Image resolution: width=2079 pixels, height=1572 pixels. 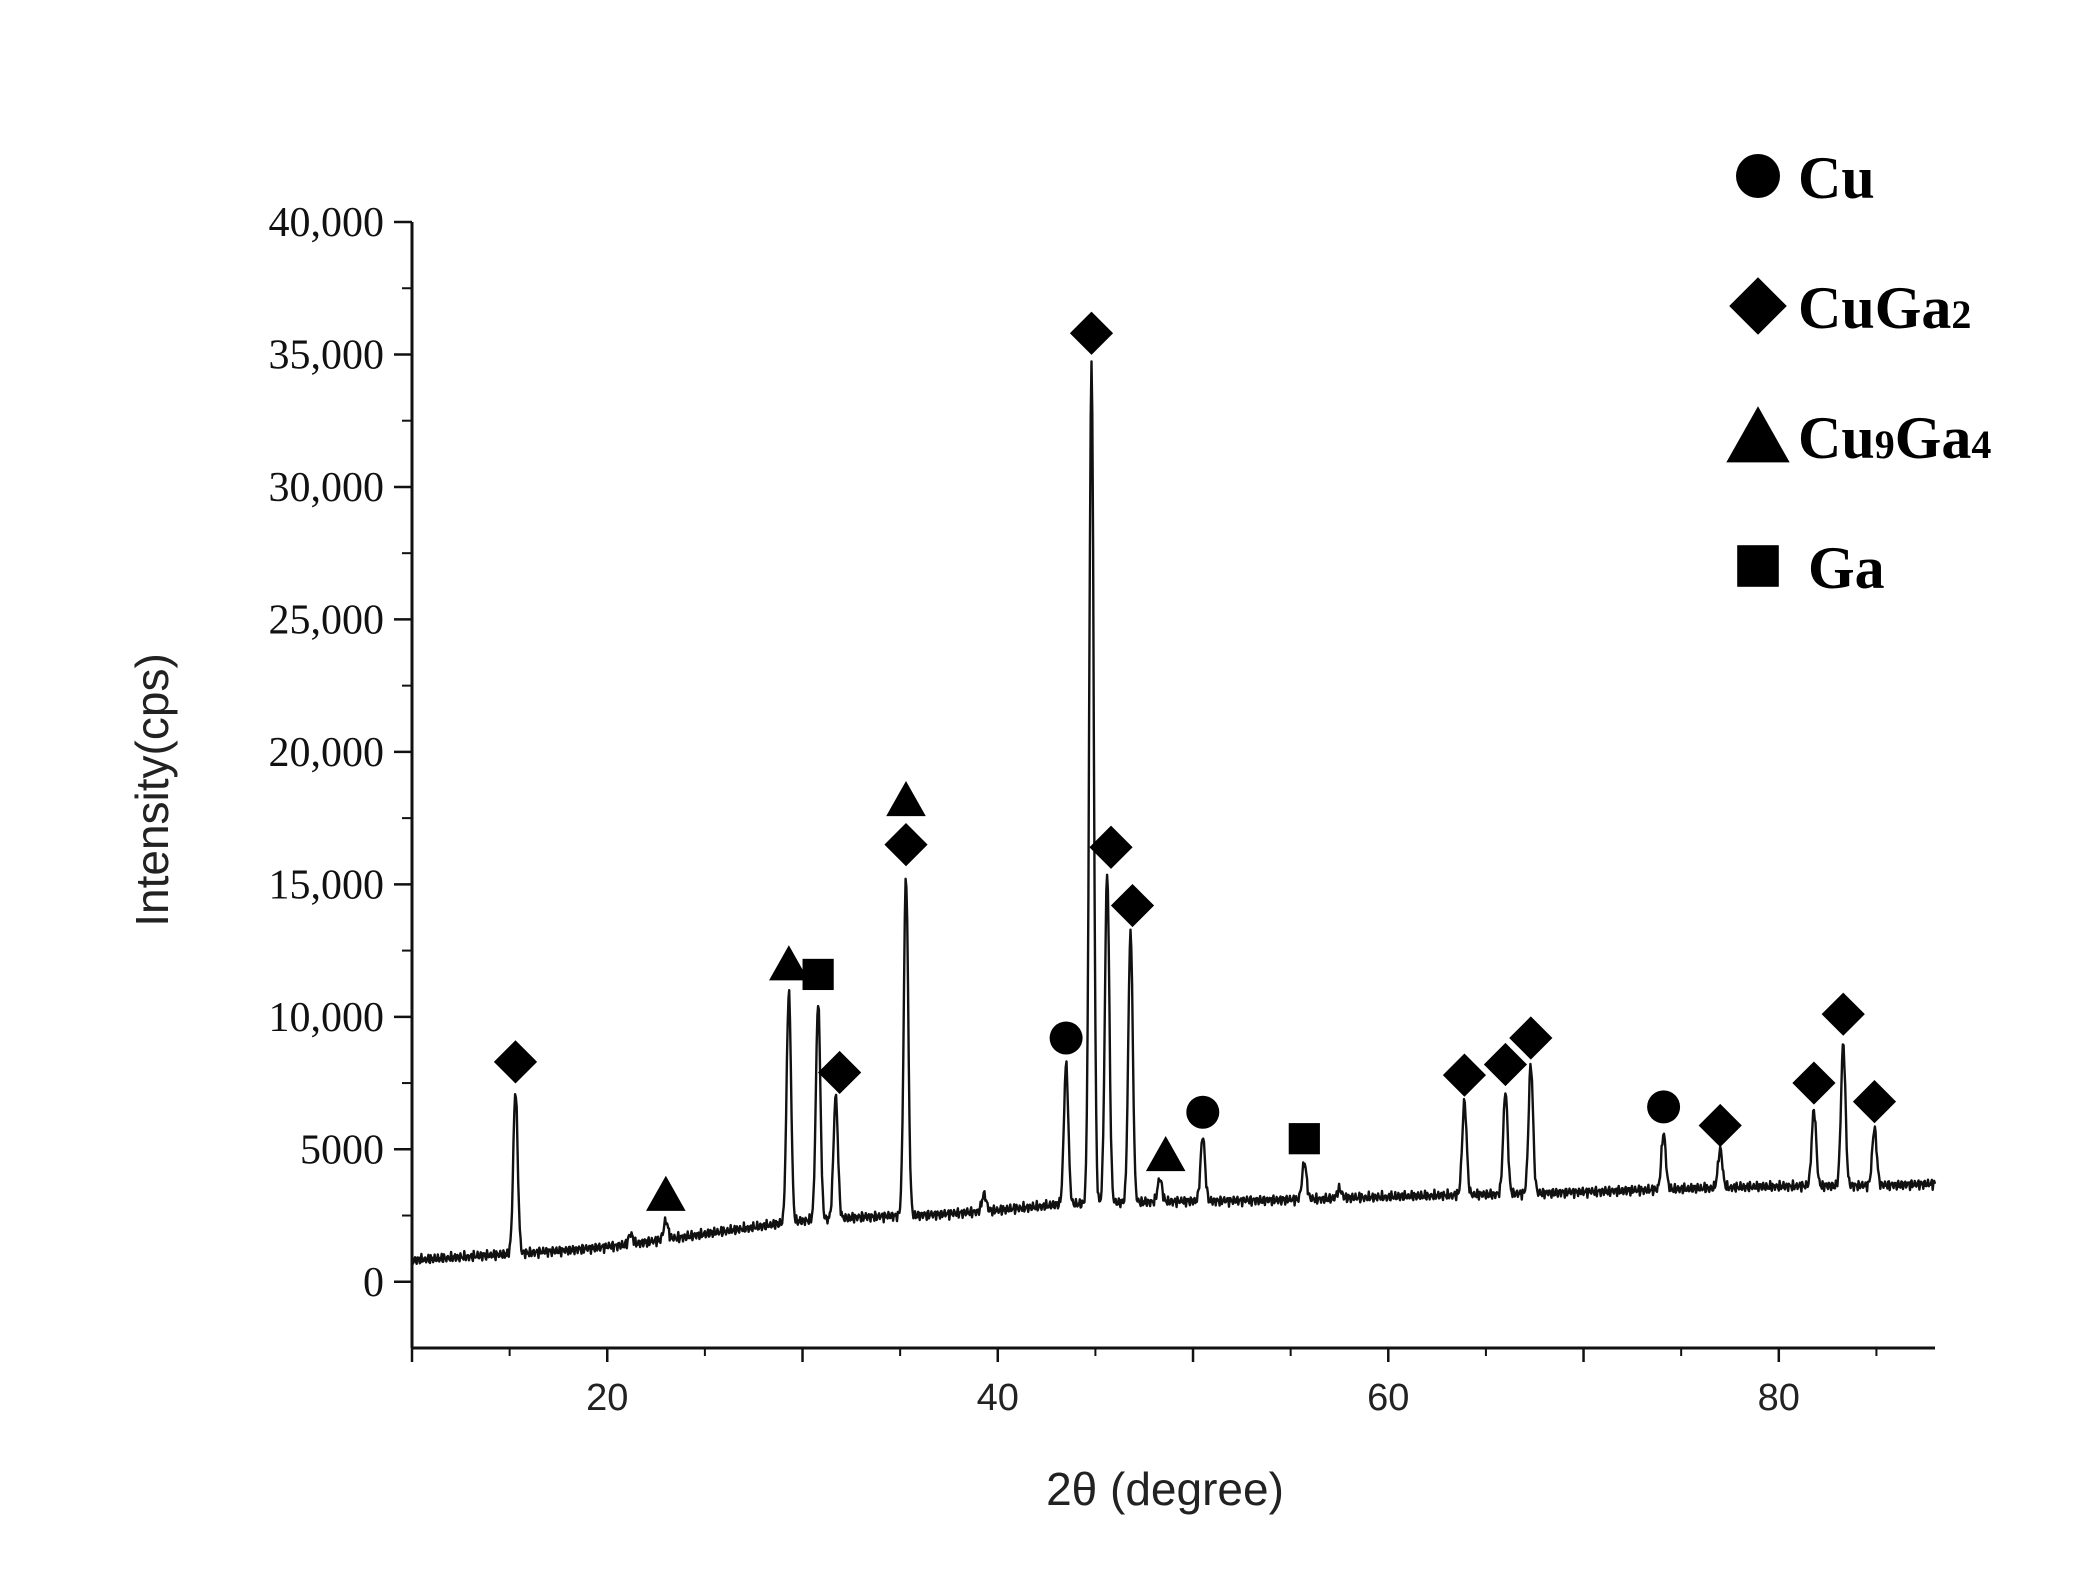 What do you see at coordinates (1165, 1489) in the screenshot?
I see `x-axis-title: 2θ (degree)` at bounding box center [1165, 1489].